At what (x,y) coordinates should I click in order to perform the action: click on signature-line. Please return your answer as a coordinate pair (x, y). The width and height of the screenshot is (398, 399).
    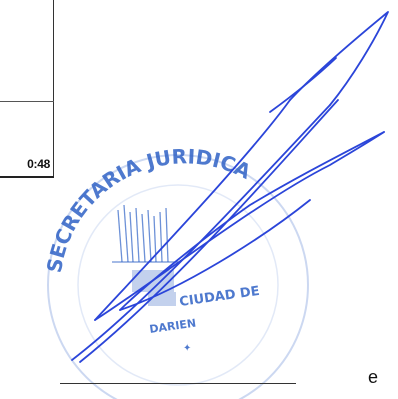
    Looking at the image, I should click on (178, 383).